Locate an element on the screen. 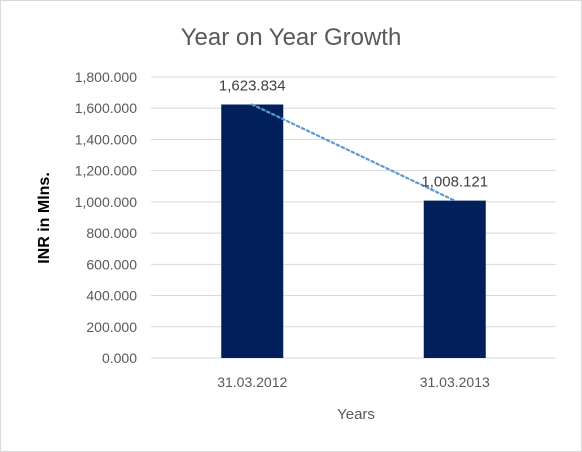 This screenshot has height=452, width=582. x-axis-ticks: 31.03.2012 31.03.2013 is located at coordinates (353, 382).